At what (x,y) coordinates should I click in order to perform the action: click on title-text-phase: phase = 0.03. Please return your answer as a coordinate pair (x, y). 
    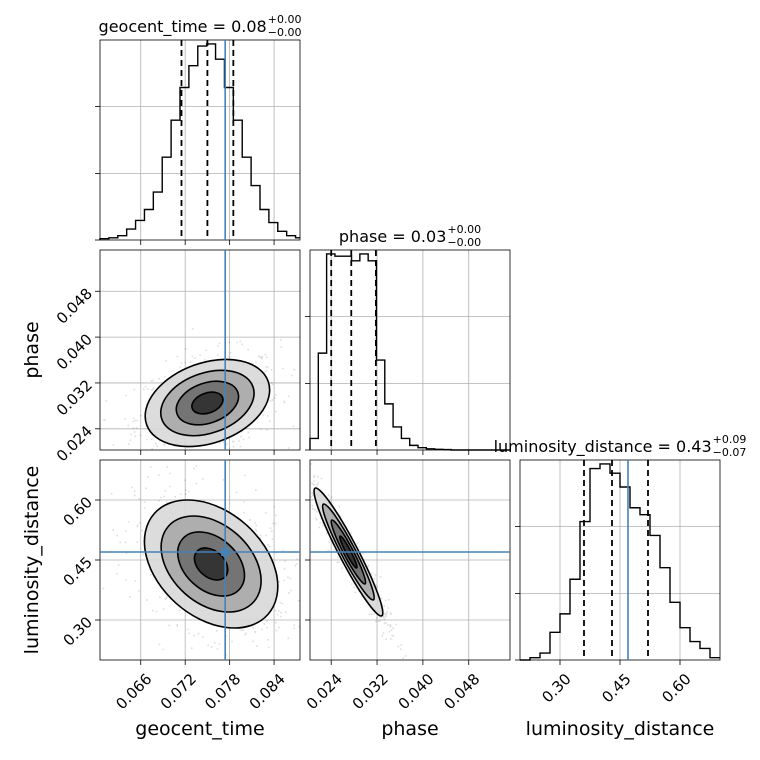
    Looking at the image, I should click on (392, 236).